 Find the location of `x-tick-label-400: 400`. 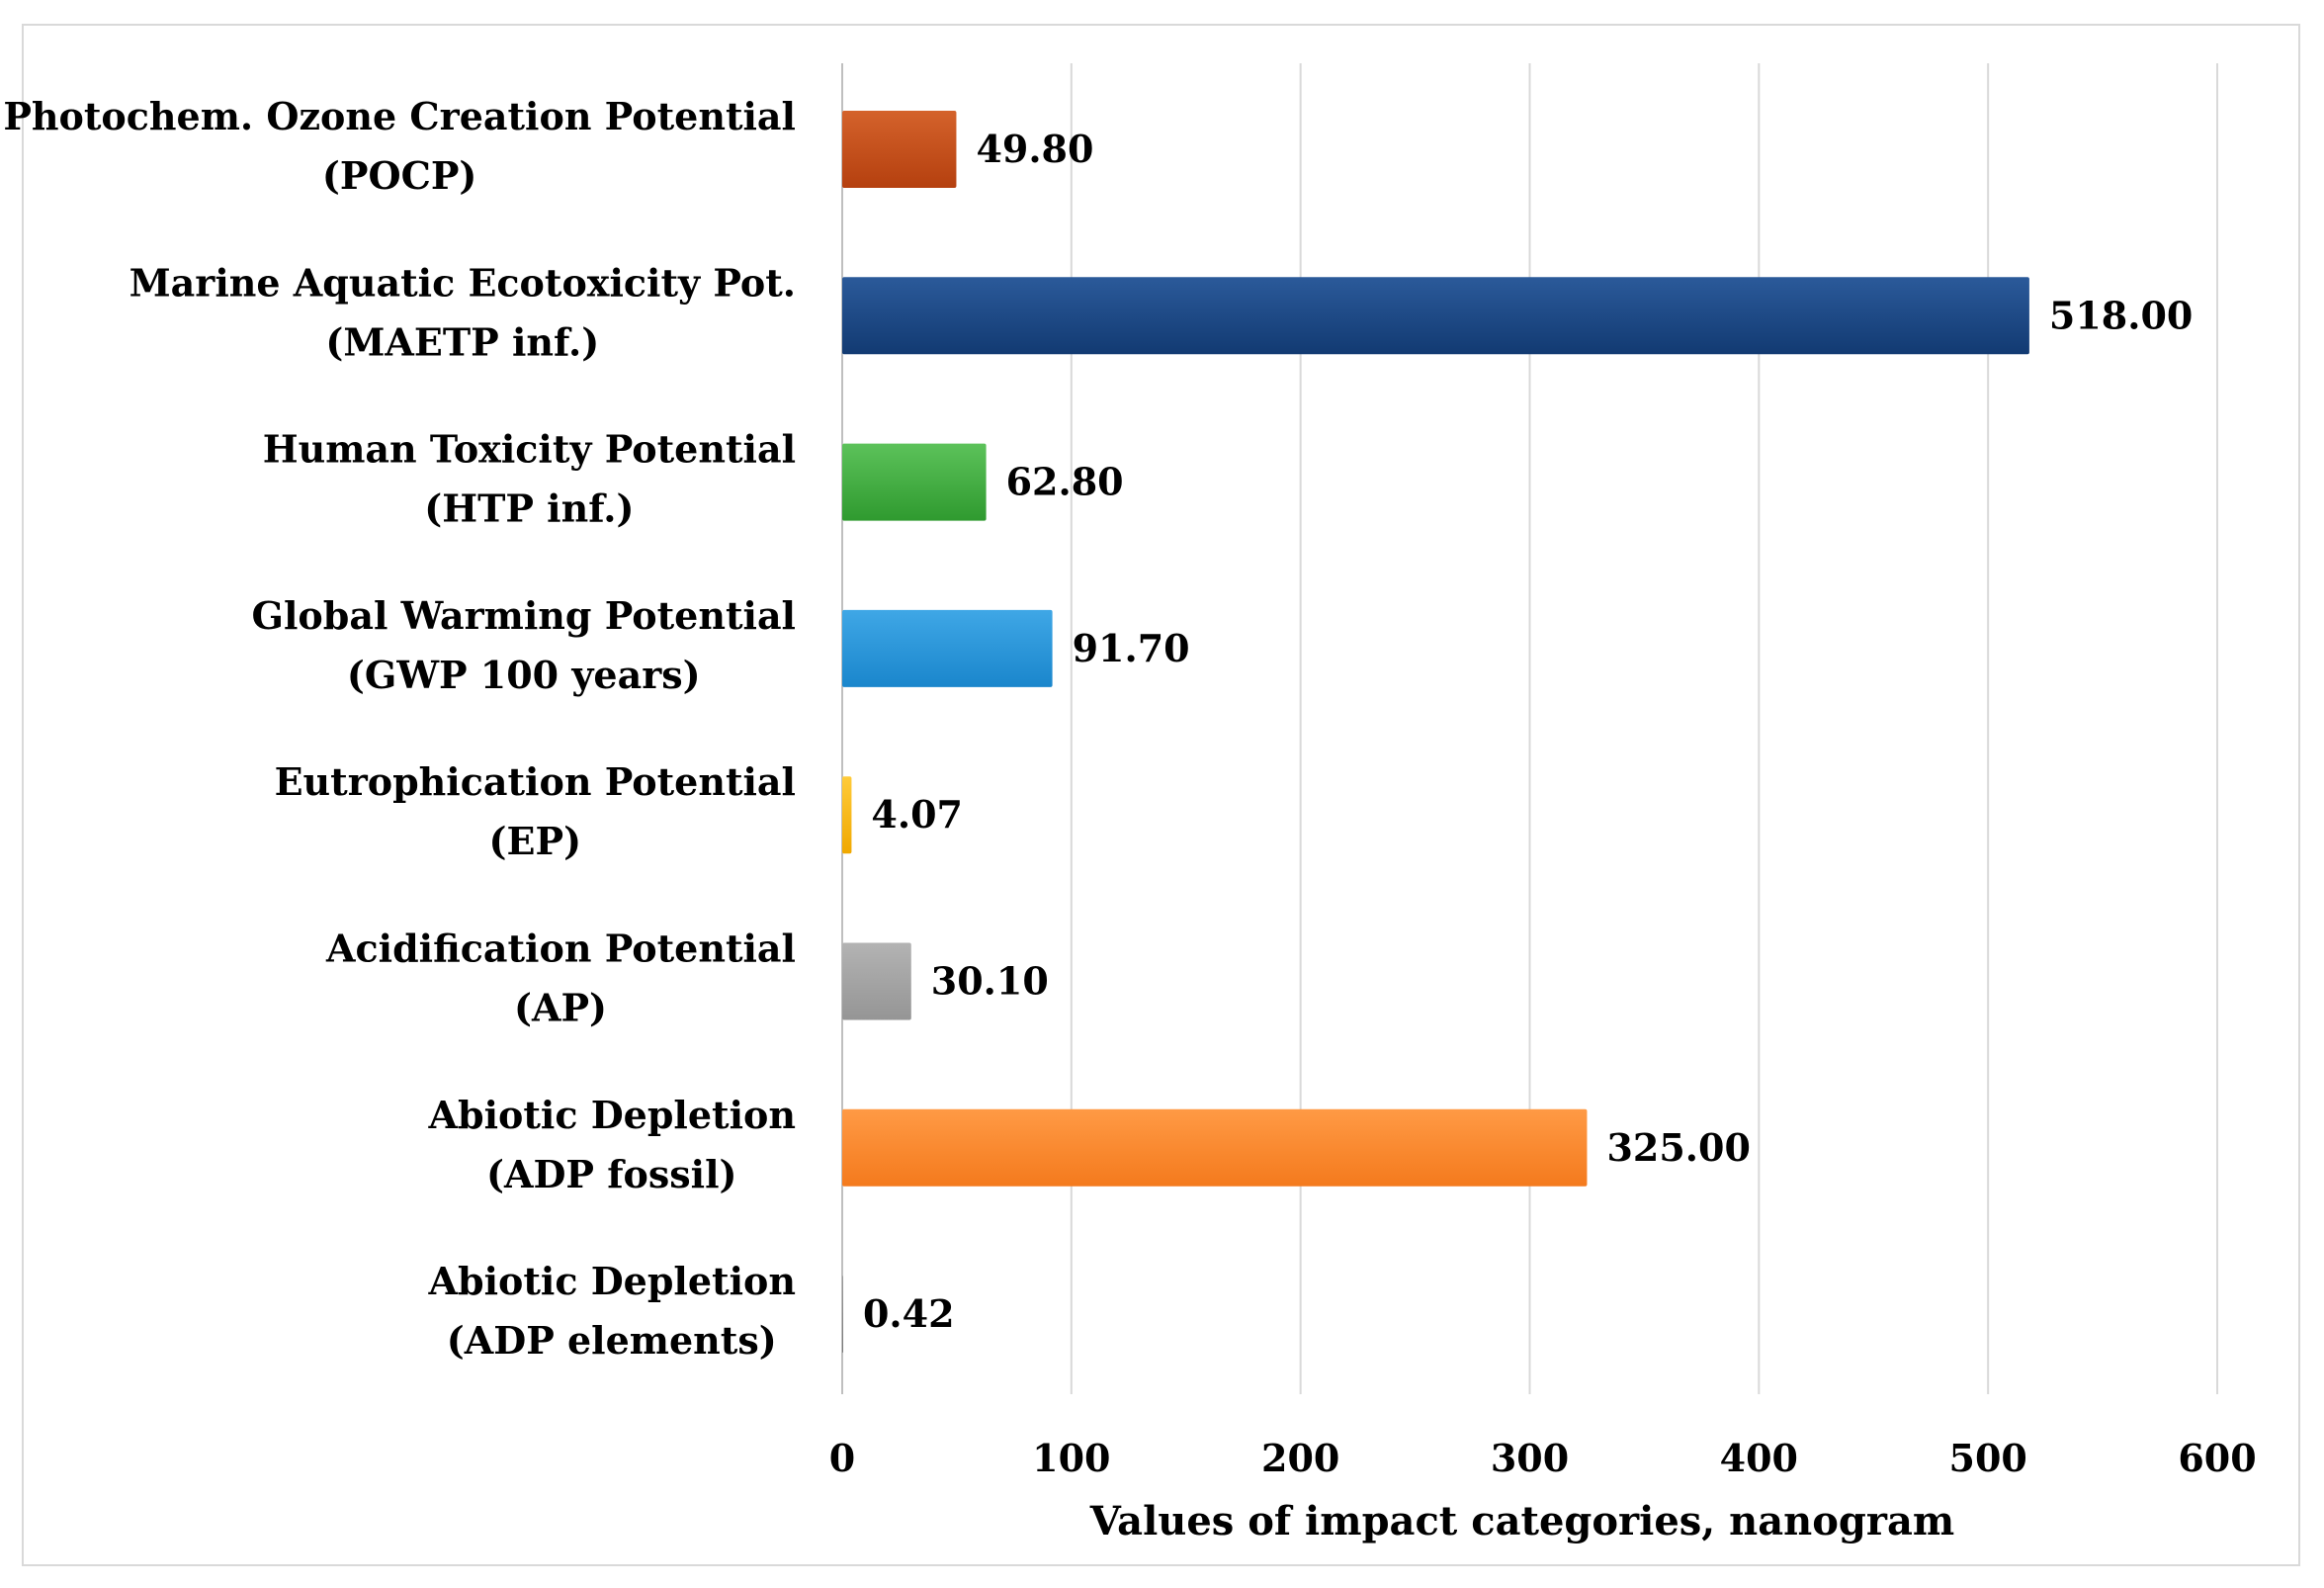

x-tick-label-400: 400 is located at coordinates (1759, 1458).